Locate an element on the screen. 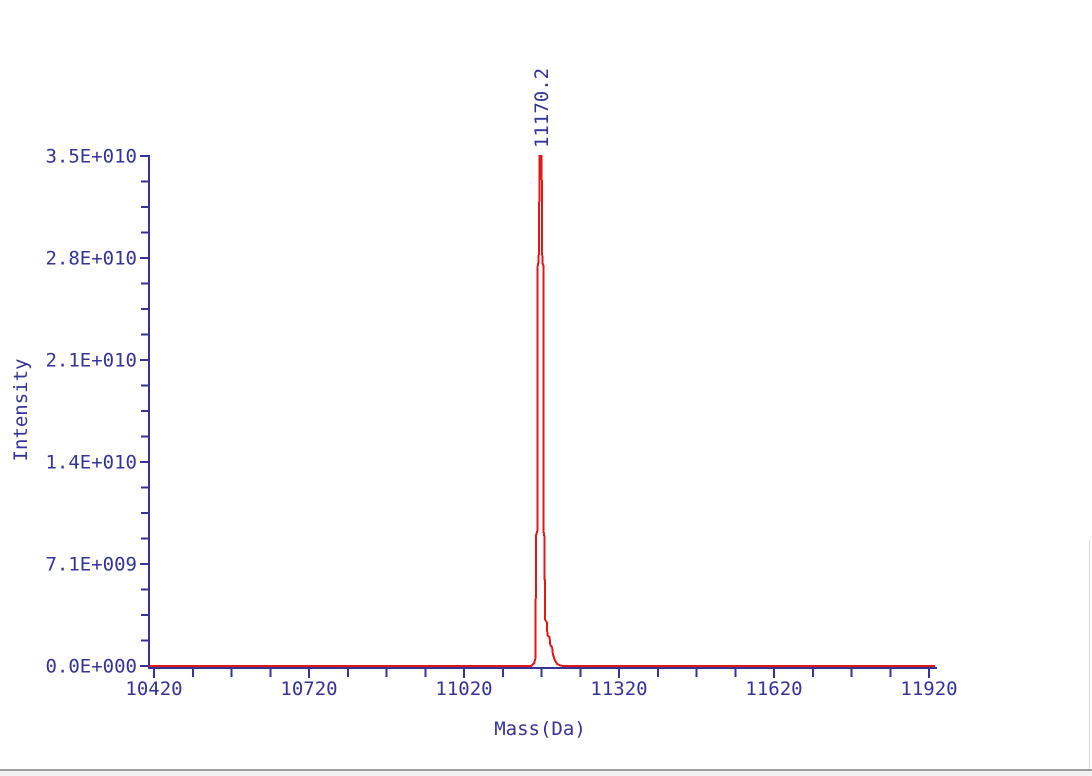  y-tick-label: 2.8E+010 is located at coordinates (91, 259).